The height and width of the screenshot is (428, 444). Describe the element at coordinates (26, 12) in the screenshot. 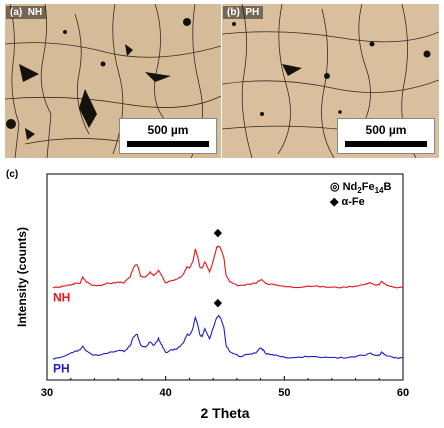

I see `panel-label-a: (a) NH` at that location.